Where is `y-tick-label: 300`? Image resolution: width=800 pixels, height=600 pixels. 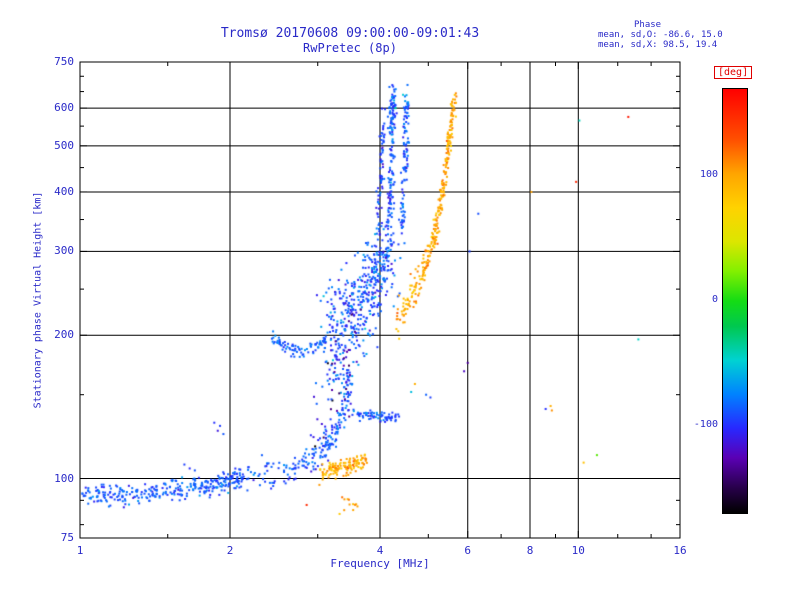 y-tick-label: 300 is located at coordinates (64, 251).